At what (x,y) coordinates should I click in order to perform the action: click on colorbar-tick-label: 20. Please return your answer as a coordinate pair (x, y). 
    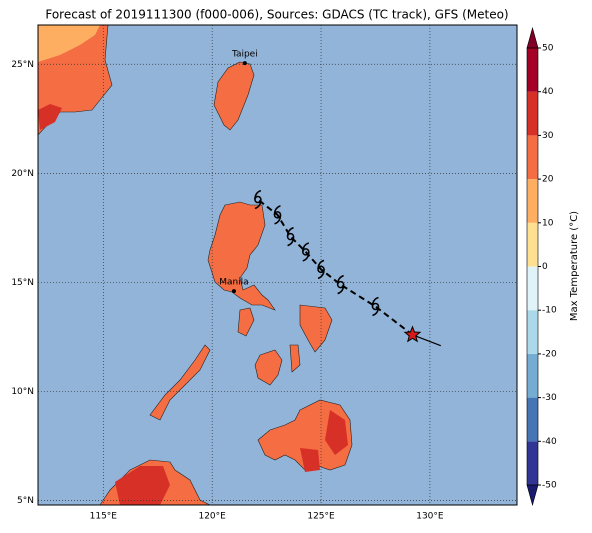
    Looking at the image, I should click on (548, 180).